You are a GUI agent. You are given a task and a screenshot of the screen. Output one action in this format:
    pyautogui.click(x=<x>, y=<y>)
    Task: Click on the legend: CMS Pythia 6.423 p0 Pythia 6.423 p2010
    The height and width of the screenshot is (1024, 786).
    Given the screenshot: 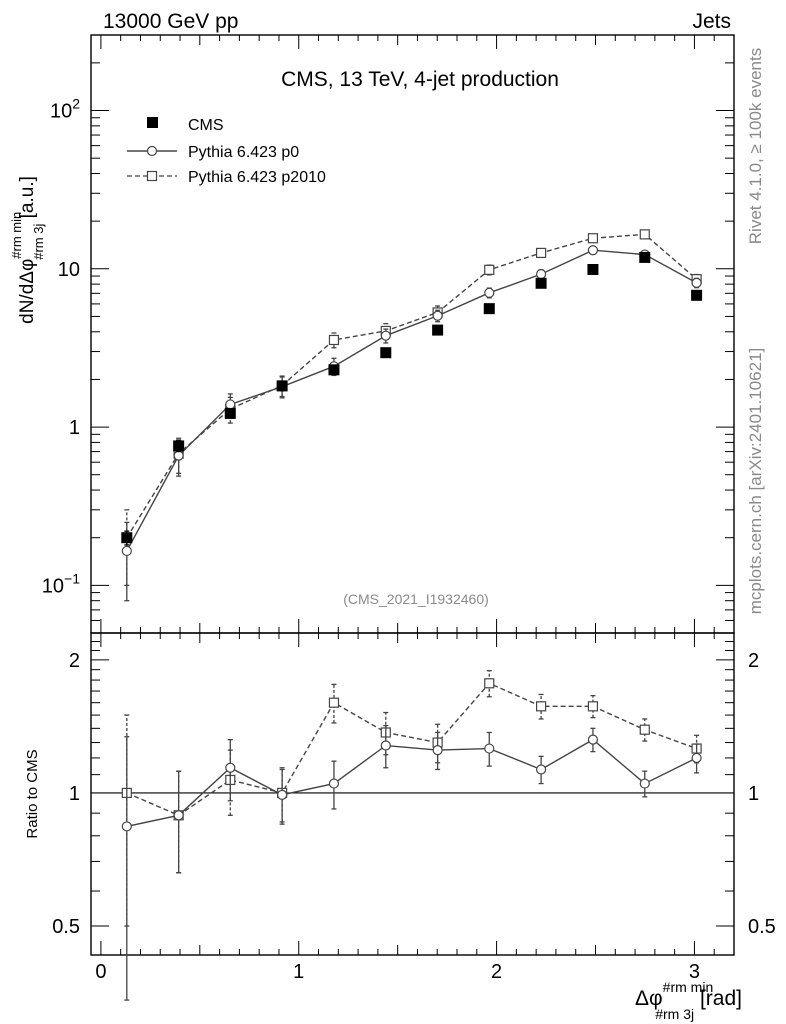 What is the action you would take?
    pyautogui.click(x=226, y=151)
    